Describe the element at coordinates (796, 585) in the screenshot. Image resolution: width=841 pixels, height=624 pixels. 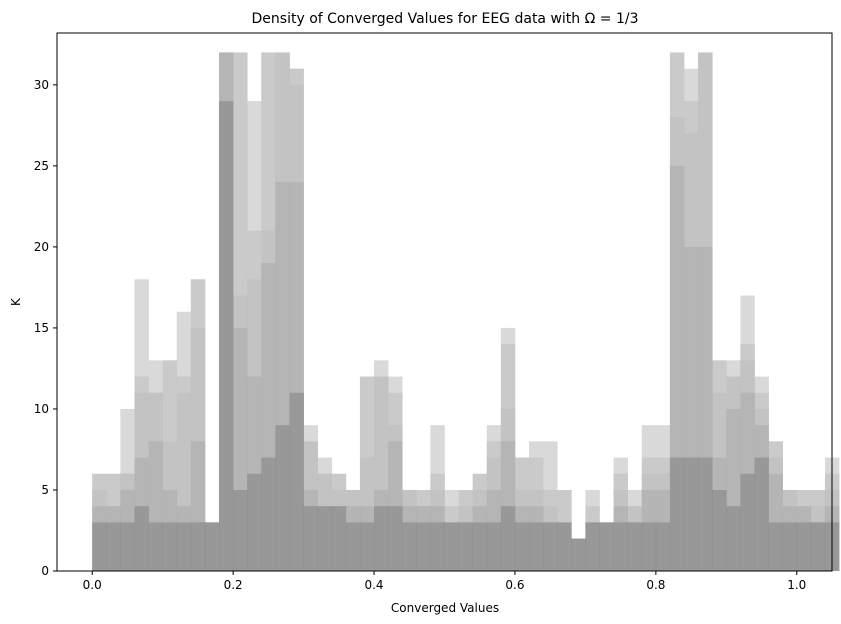
I see `x-tick-label: 1.0` at that location.